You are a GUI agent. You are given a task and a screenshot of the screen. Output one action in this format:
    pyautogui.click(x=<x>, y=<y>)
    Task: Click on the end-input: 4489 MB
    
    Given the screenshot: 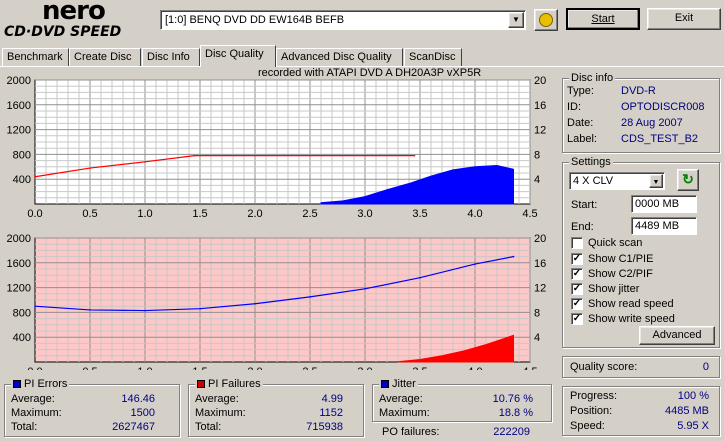 What is the action you would take?
    pyautogui.click(x=664, y=226)
    